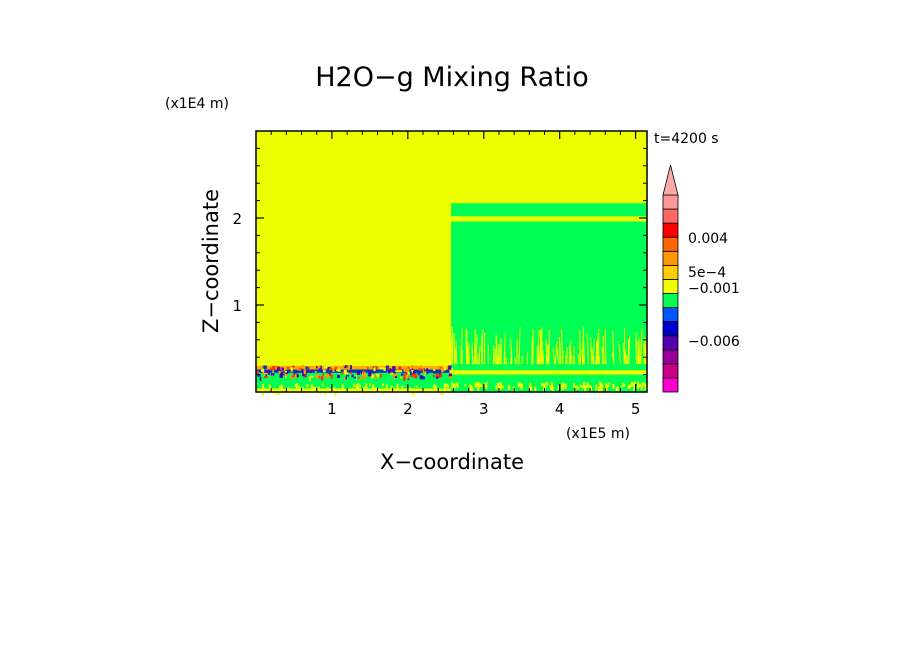 Image resolution: width=904 pixels, height=654 pixels. I want to click on x-tick-label: 4, so click(560, 409).